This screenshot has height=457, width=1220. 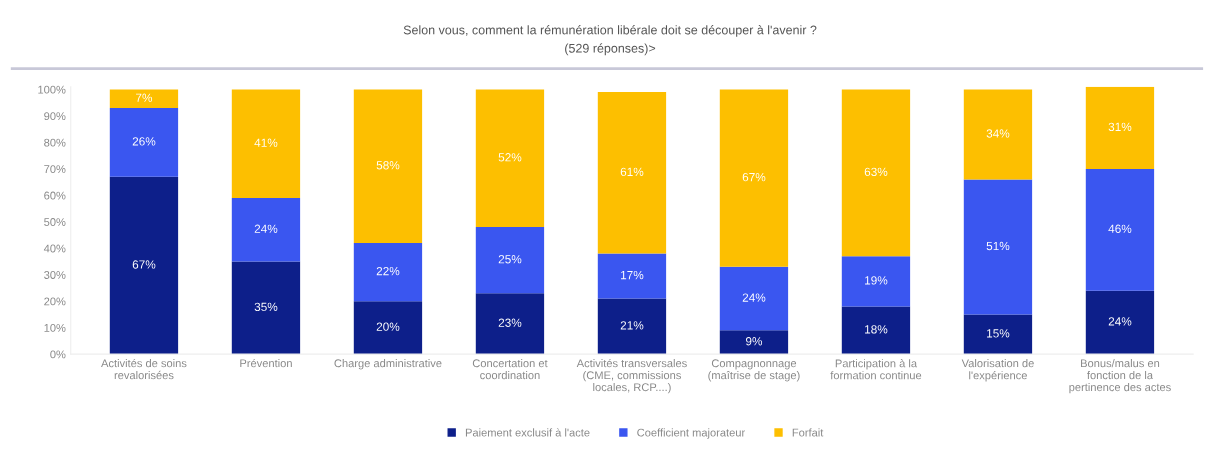 What do you see at coordinates (55, 169) in the screenshot?
I see `y-tick-label: 70%` at bounding box center [55, 169].